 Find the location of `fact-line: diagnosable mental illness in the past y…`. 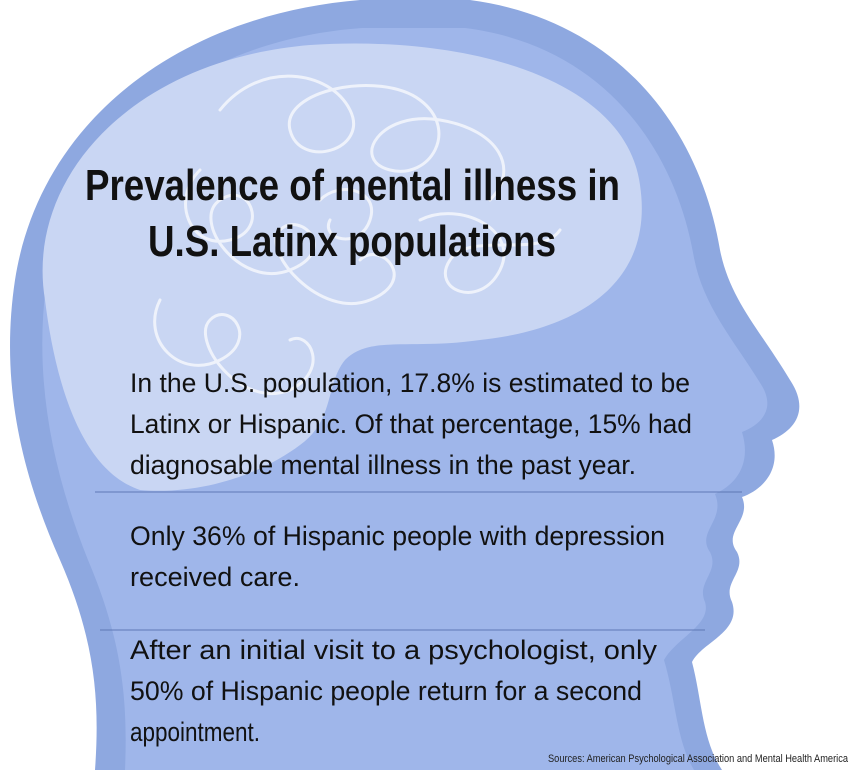

fact-line: diagnosable mental illness in the past y… is located at coordinates (383, 465).